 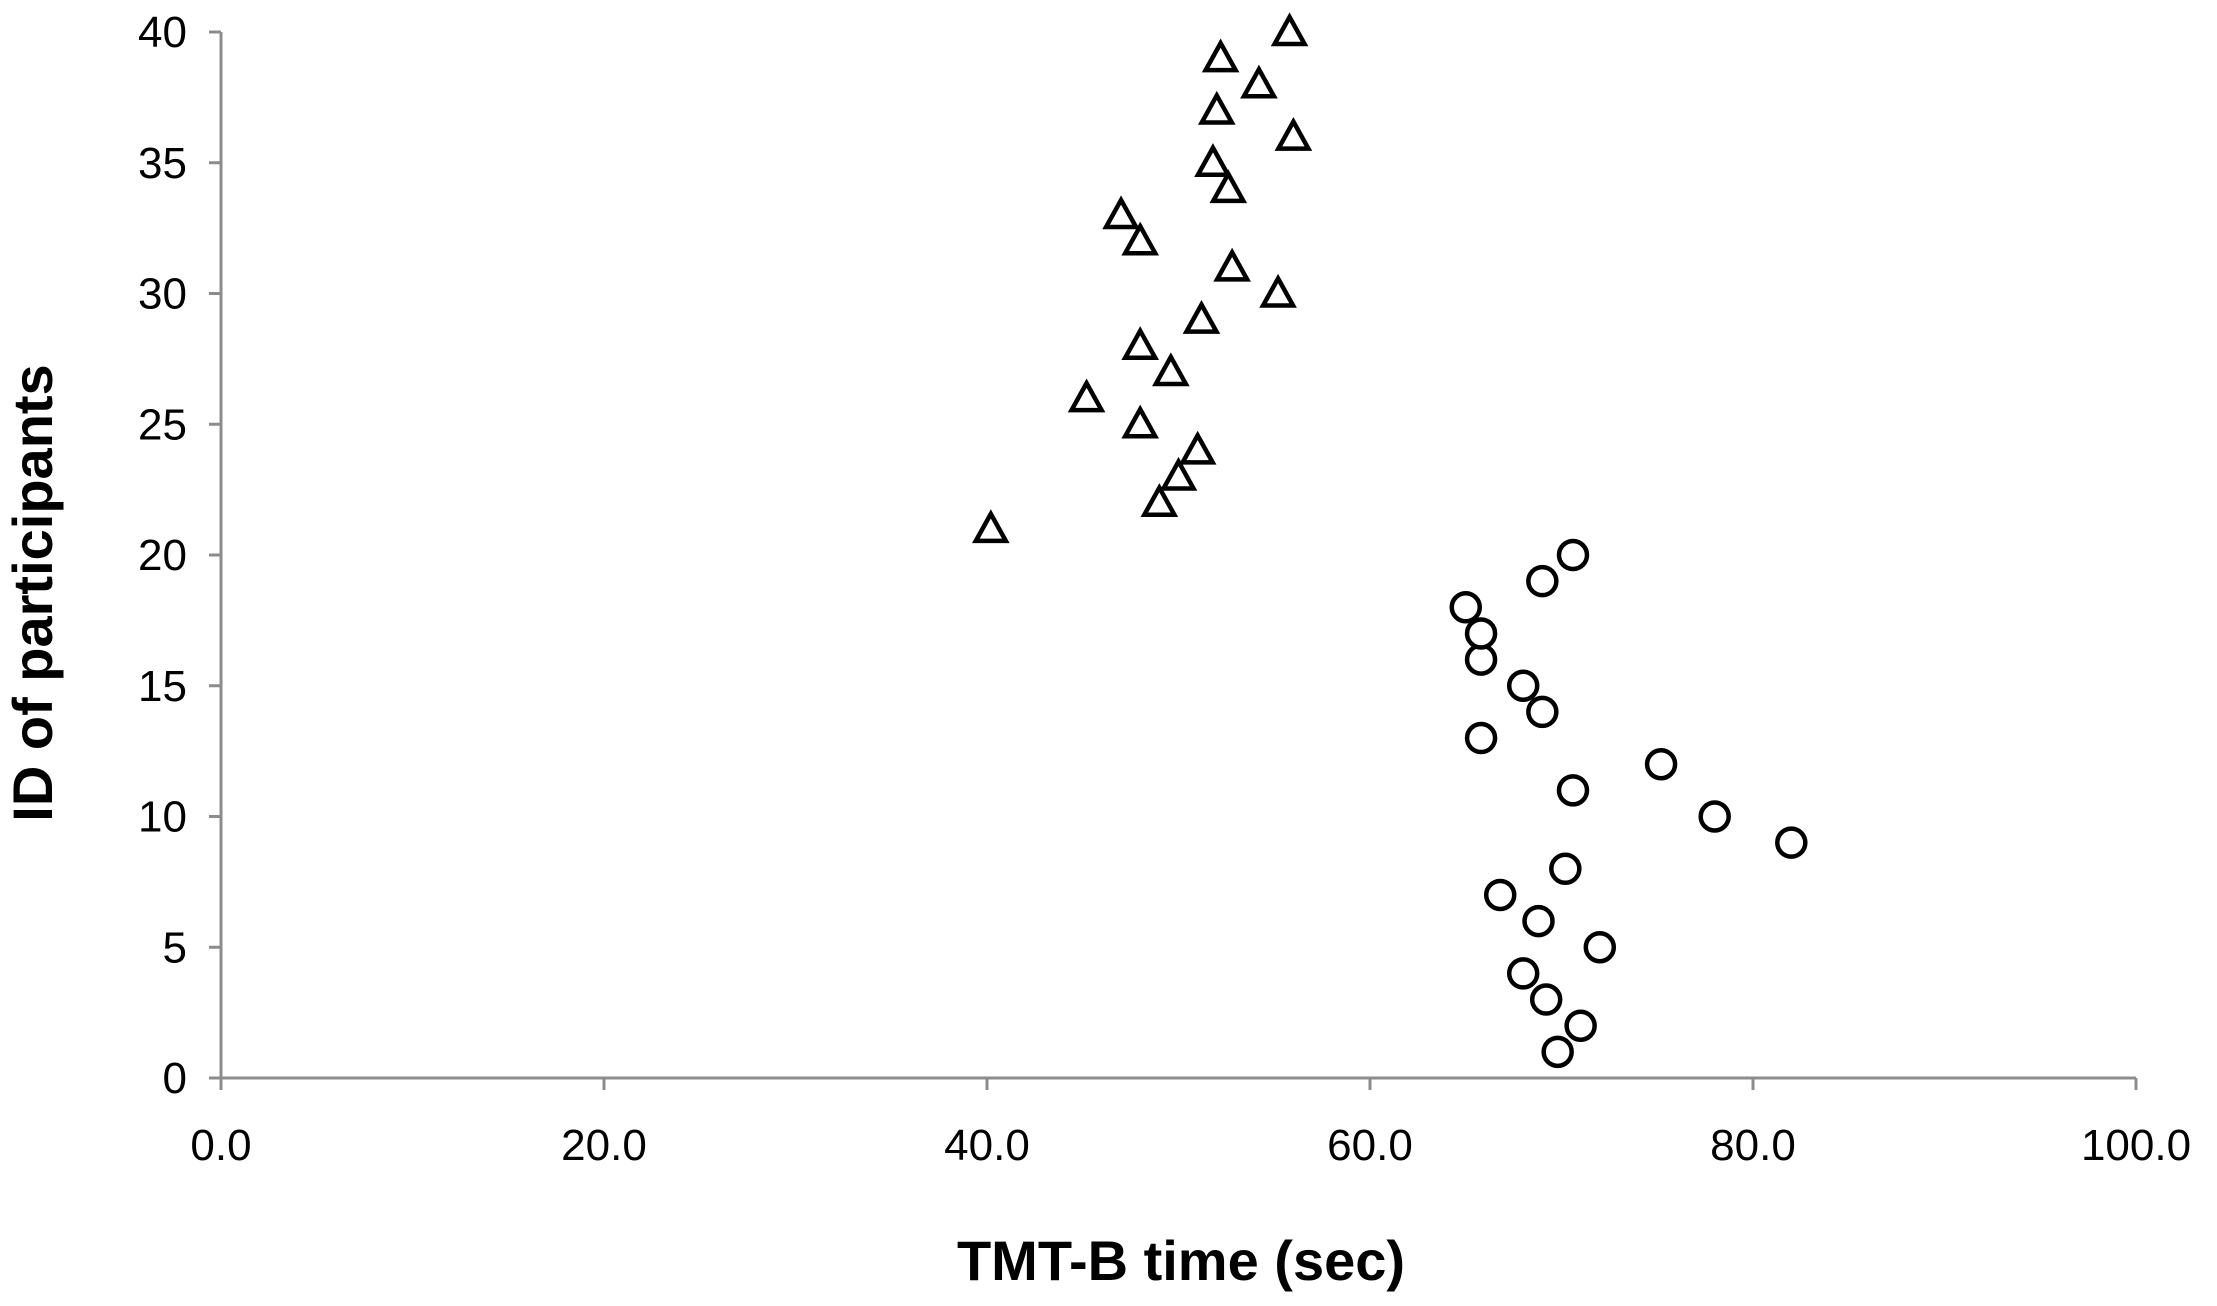 I want to click on x-tick-label: 0.0, so click(x=220, y=1145).